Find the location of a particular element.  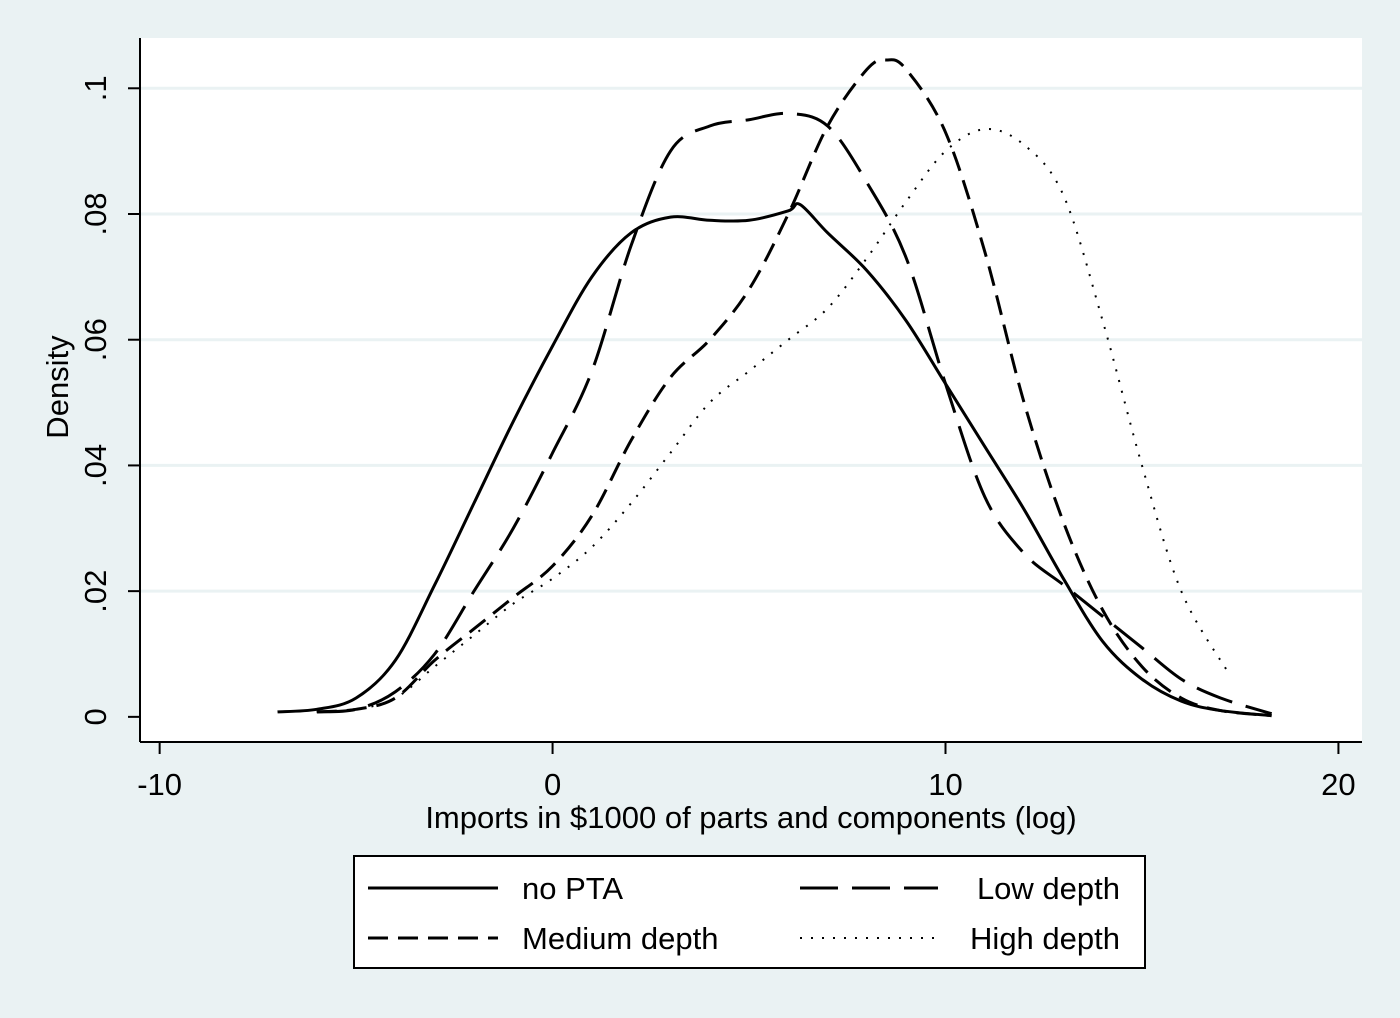

legend-label: Low depth is located at coordinates (1048, 888).